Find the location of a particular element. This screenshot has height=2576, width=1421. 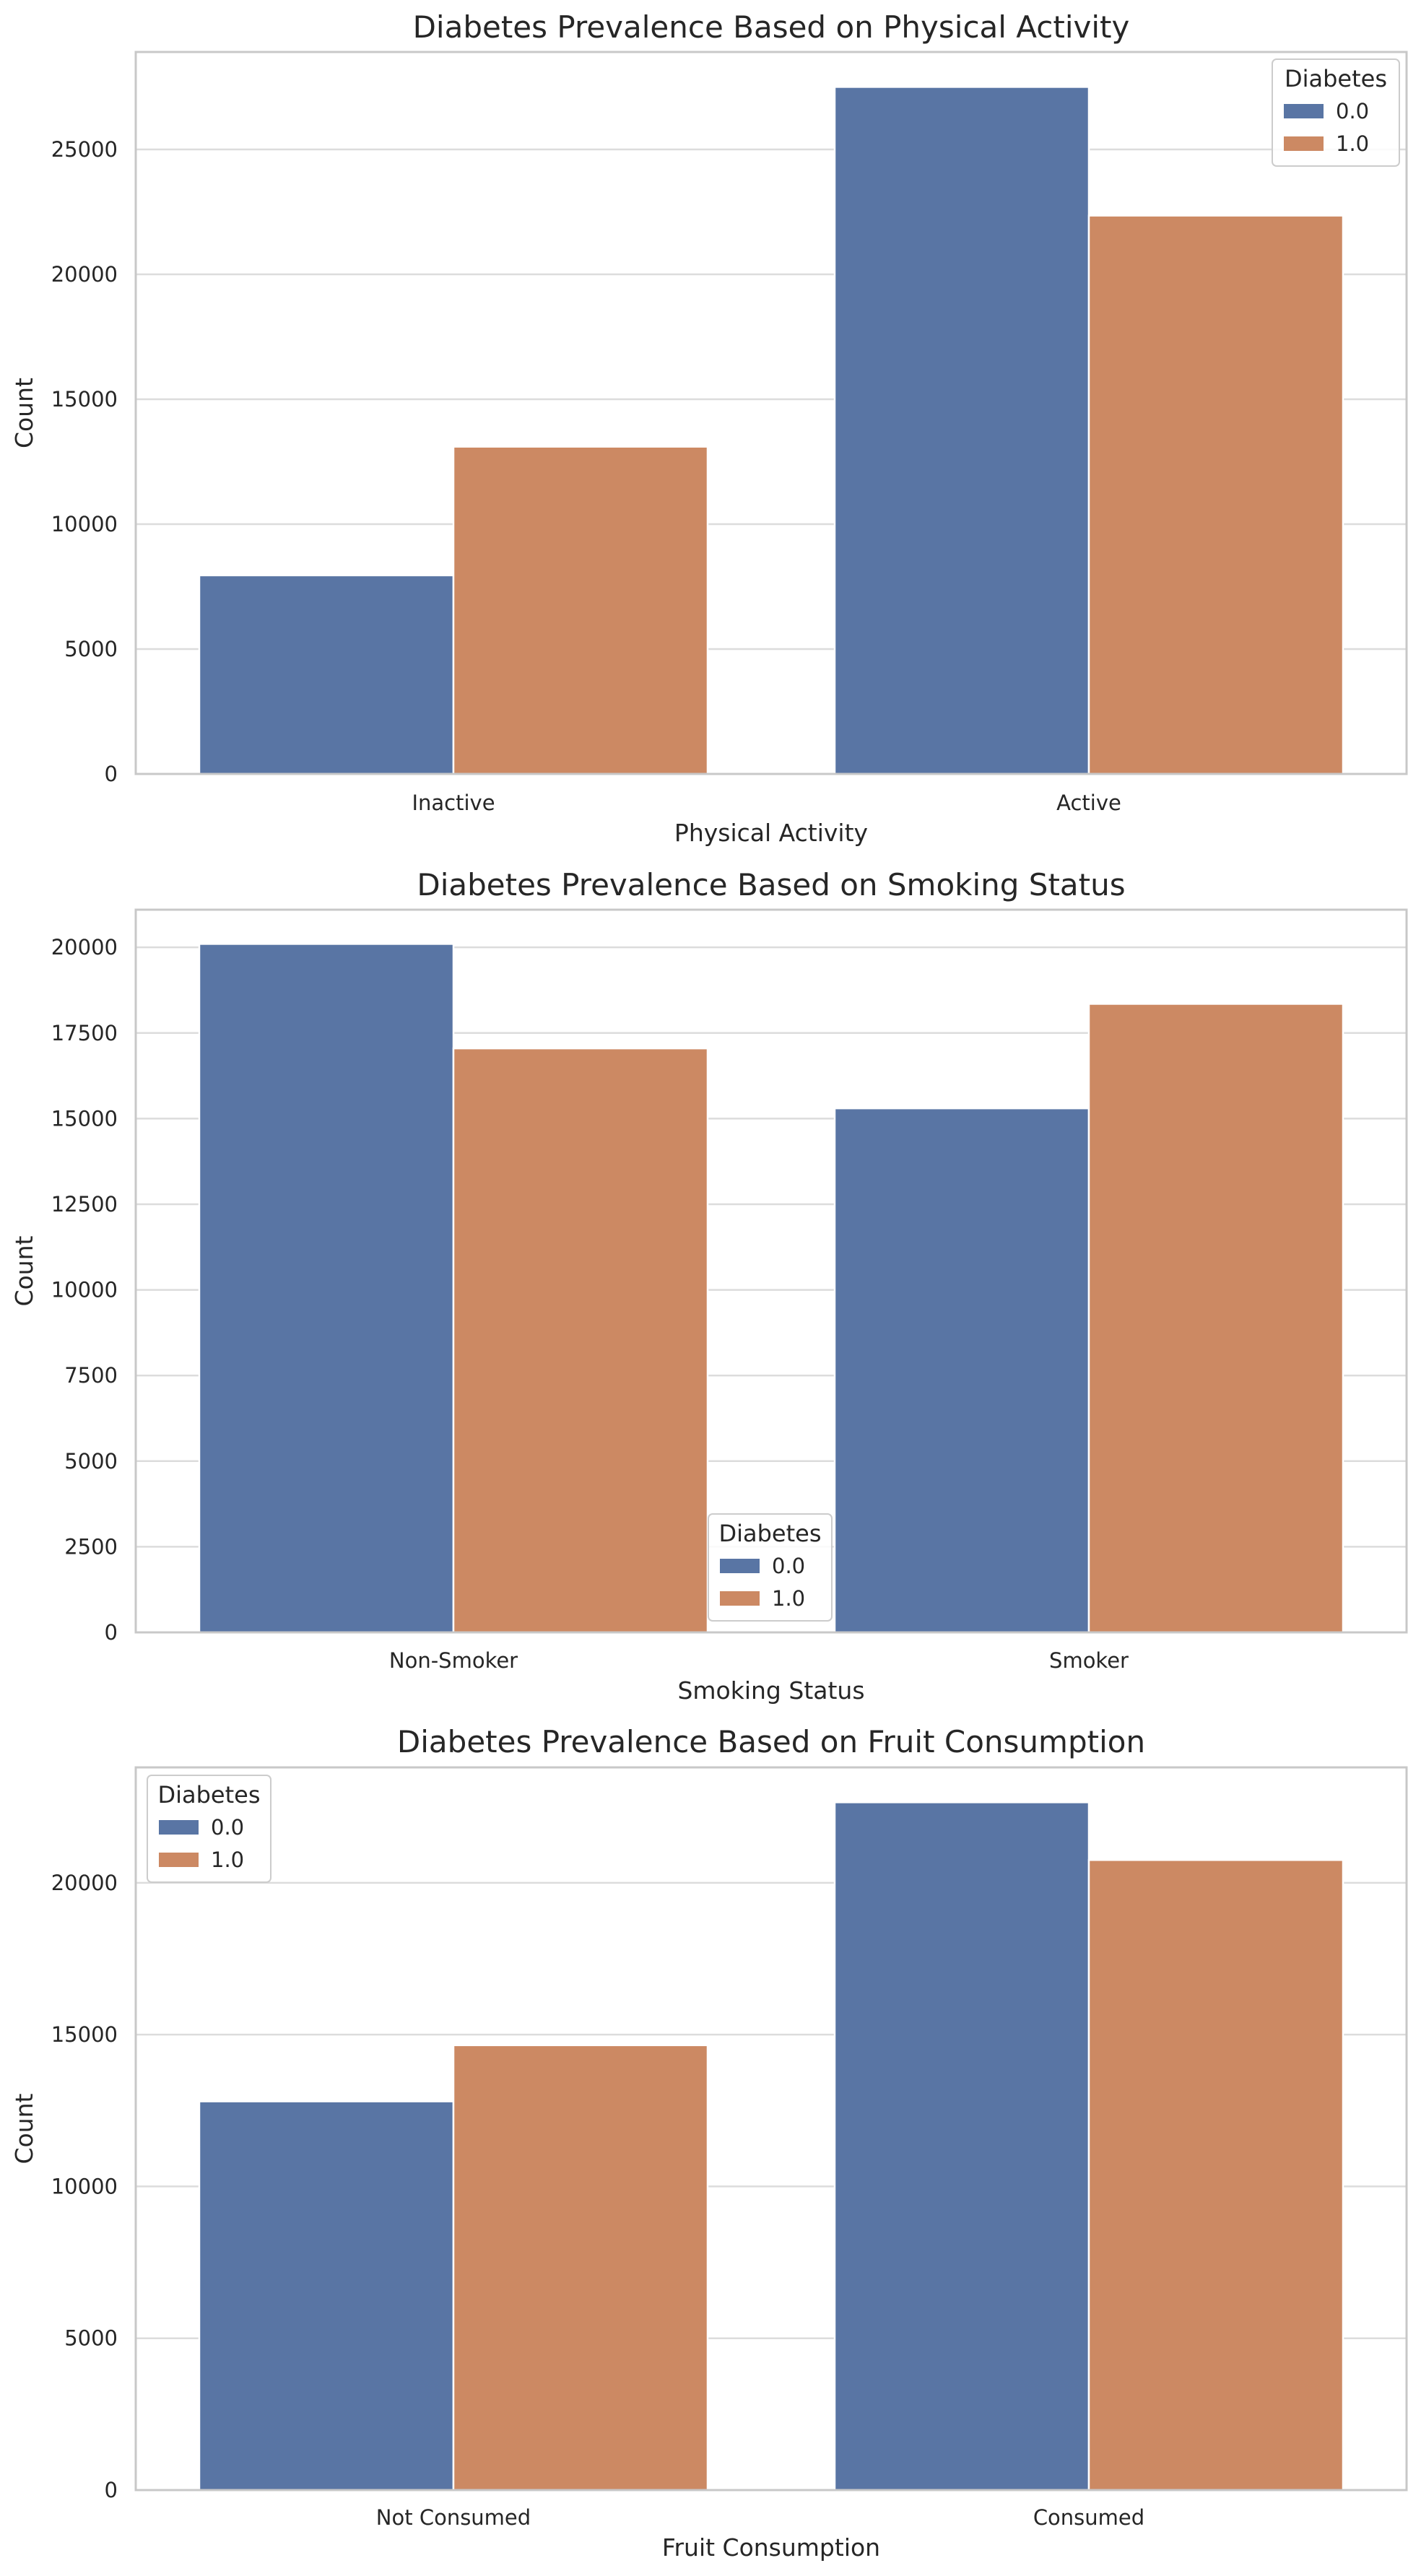

y-tick-label: 25000 is located at coordinates (84, 149).